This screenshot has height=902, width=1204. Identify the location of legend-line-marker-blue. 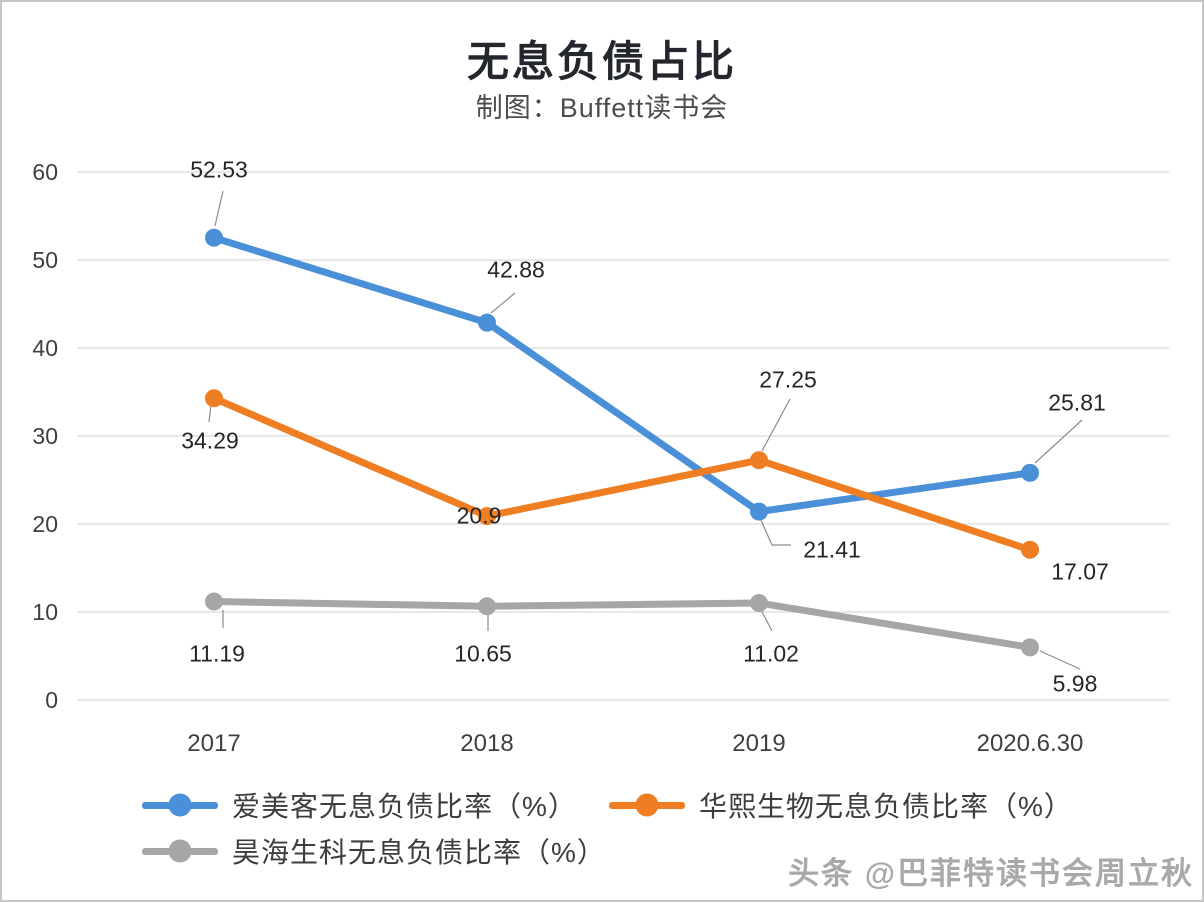
(180, 805).